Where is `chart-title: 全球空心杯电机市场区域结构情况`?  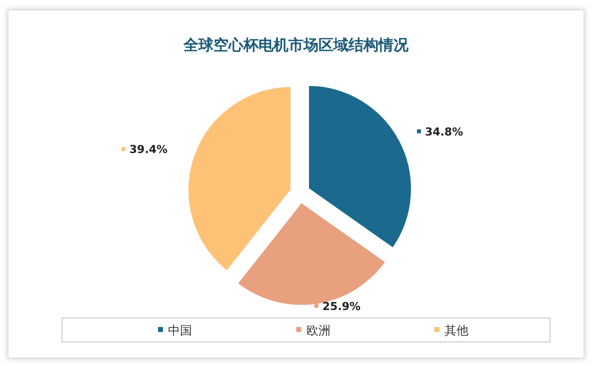 chart-title: 全球空心杯电机市场区域结构情况 is located at coordinates (296, 45).